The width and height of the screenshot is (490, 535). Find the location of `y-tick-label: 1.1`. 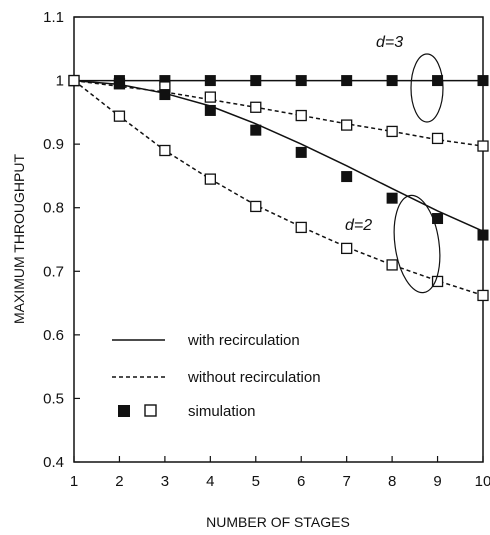

y-tick-label: 1.1 is located at coordinates (53, 17).